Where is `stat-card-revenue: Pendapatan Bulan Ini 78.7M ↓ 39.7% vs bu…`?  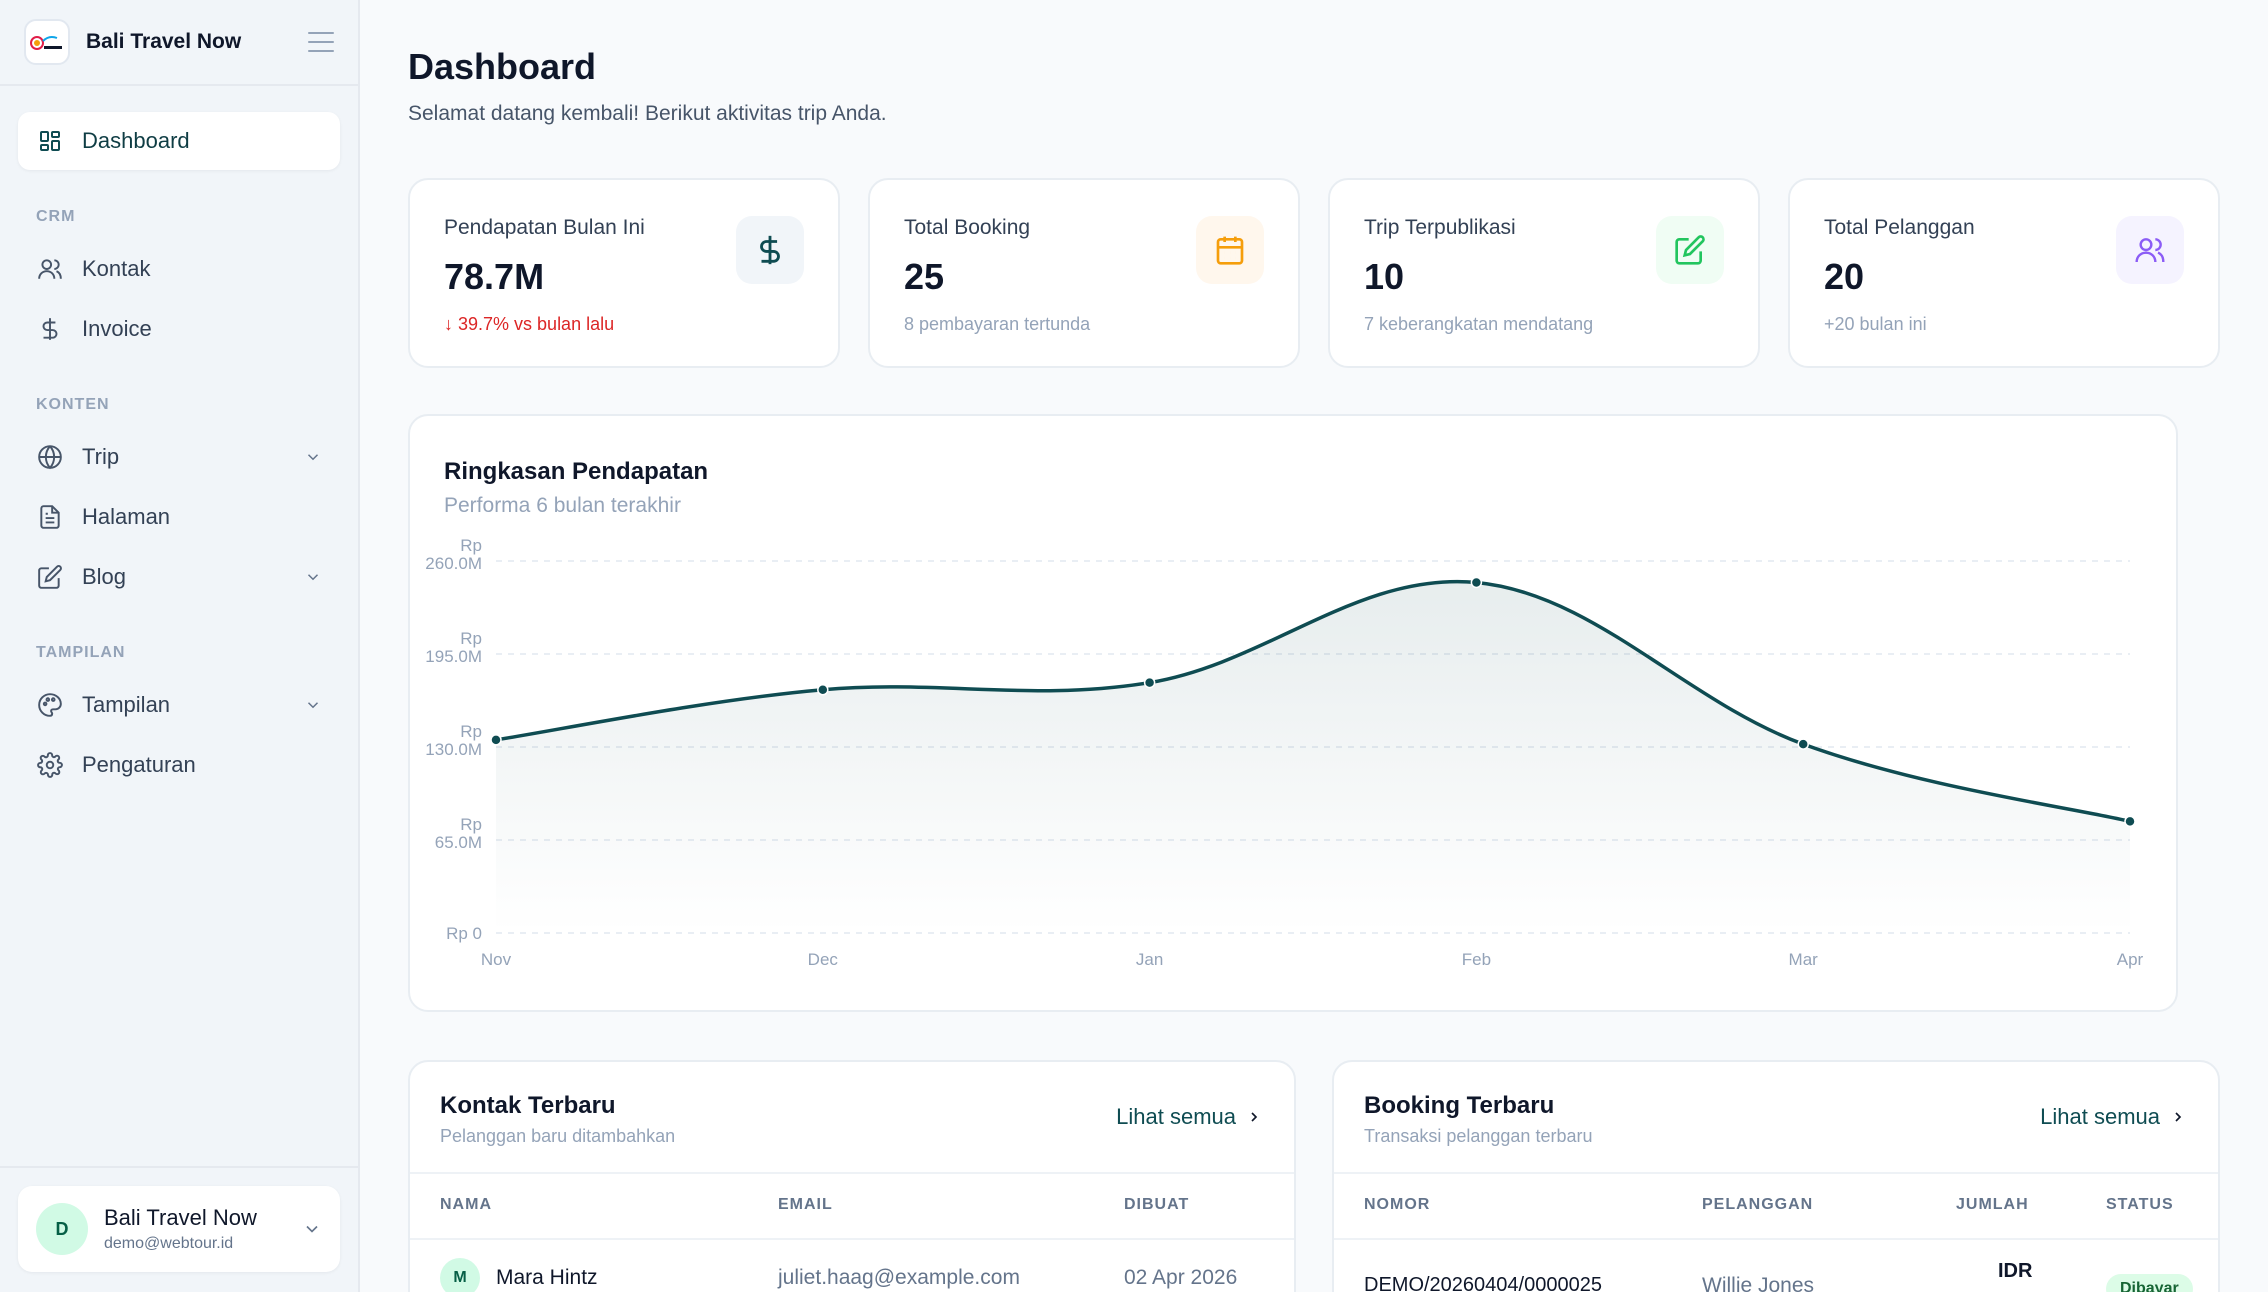 stat-card-revenue: Pendapatan Bulan Ini 78.7M ↓ 39.7% vs bu… is located at coordinates (624, 273).